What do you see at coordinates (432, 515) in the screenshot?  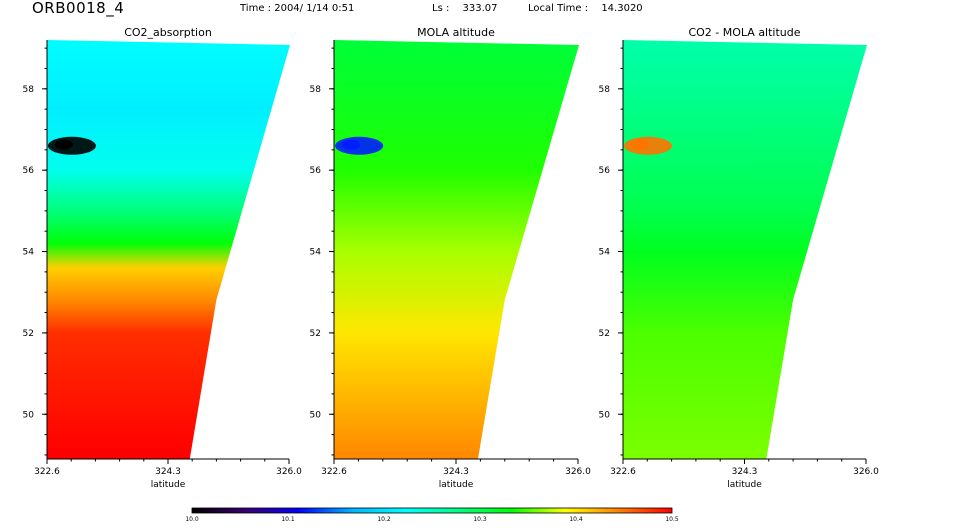 I see `colorbar: 10.0 10.1 10.2 10.3 10.4 10.5` at bounding box center [432, 515].